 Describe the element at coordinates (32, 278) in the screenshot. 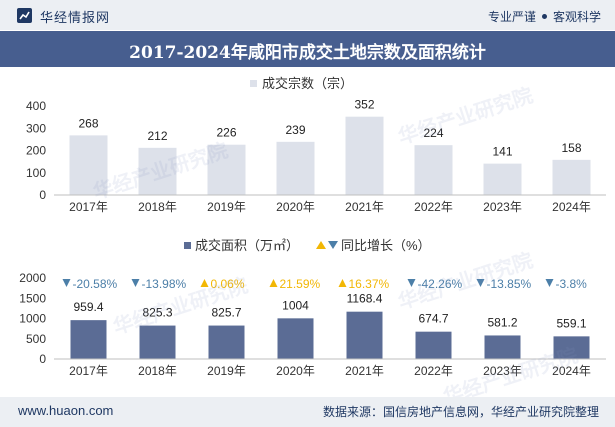

I see `y-tick-label-area: 2000` at that location.